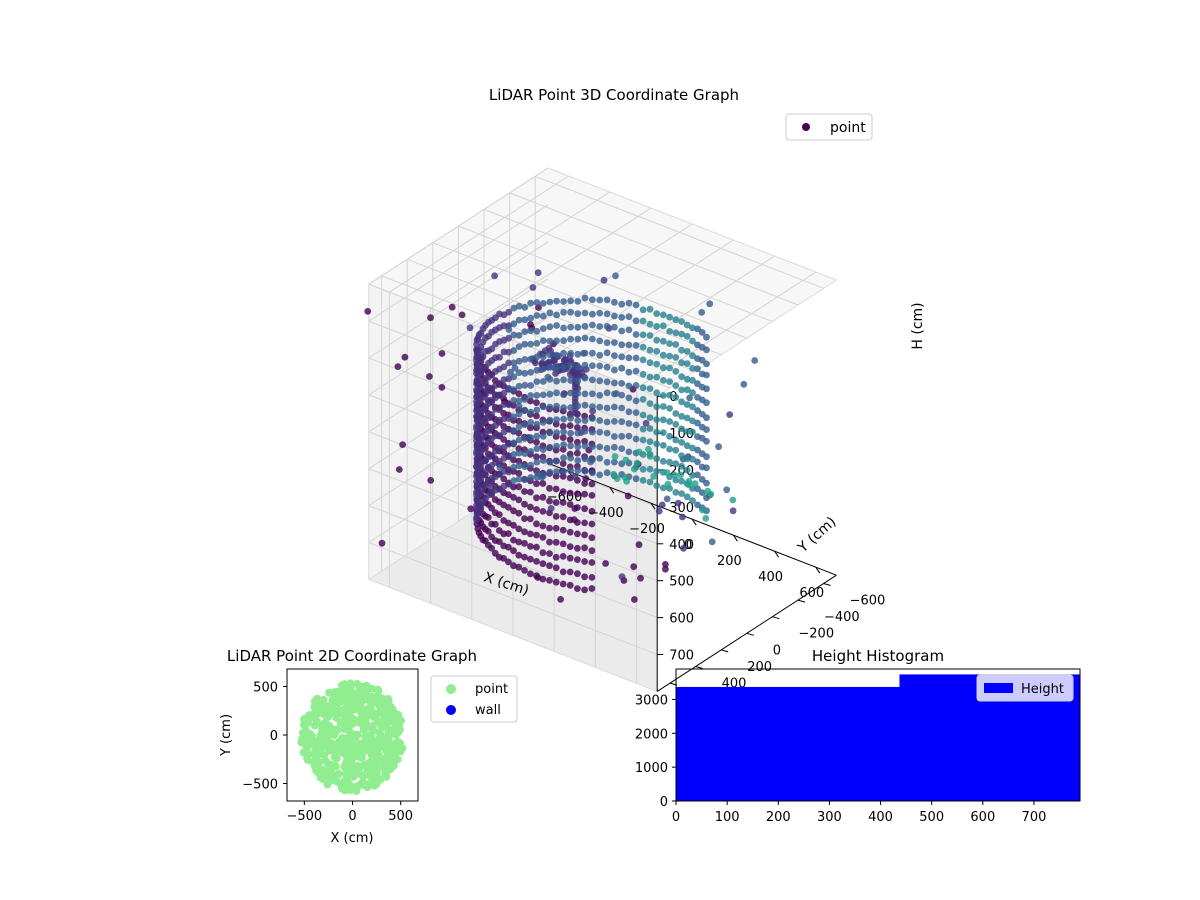 This screenshot has height=900, width=1200. I want to click on x-tick-label-3d: 400, so click(770, 577).